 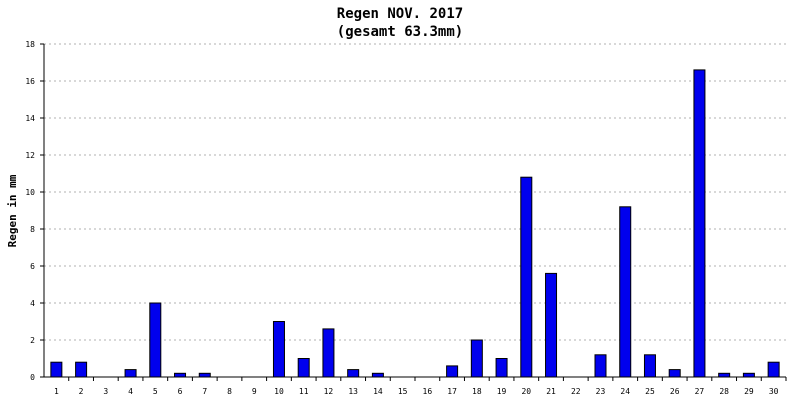 What do you see at coordinates (30, 44) in the screenshot?
I see `y-tick-label: 18` at bounding box center [30, 44].